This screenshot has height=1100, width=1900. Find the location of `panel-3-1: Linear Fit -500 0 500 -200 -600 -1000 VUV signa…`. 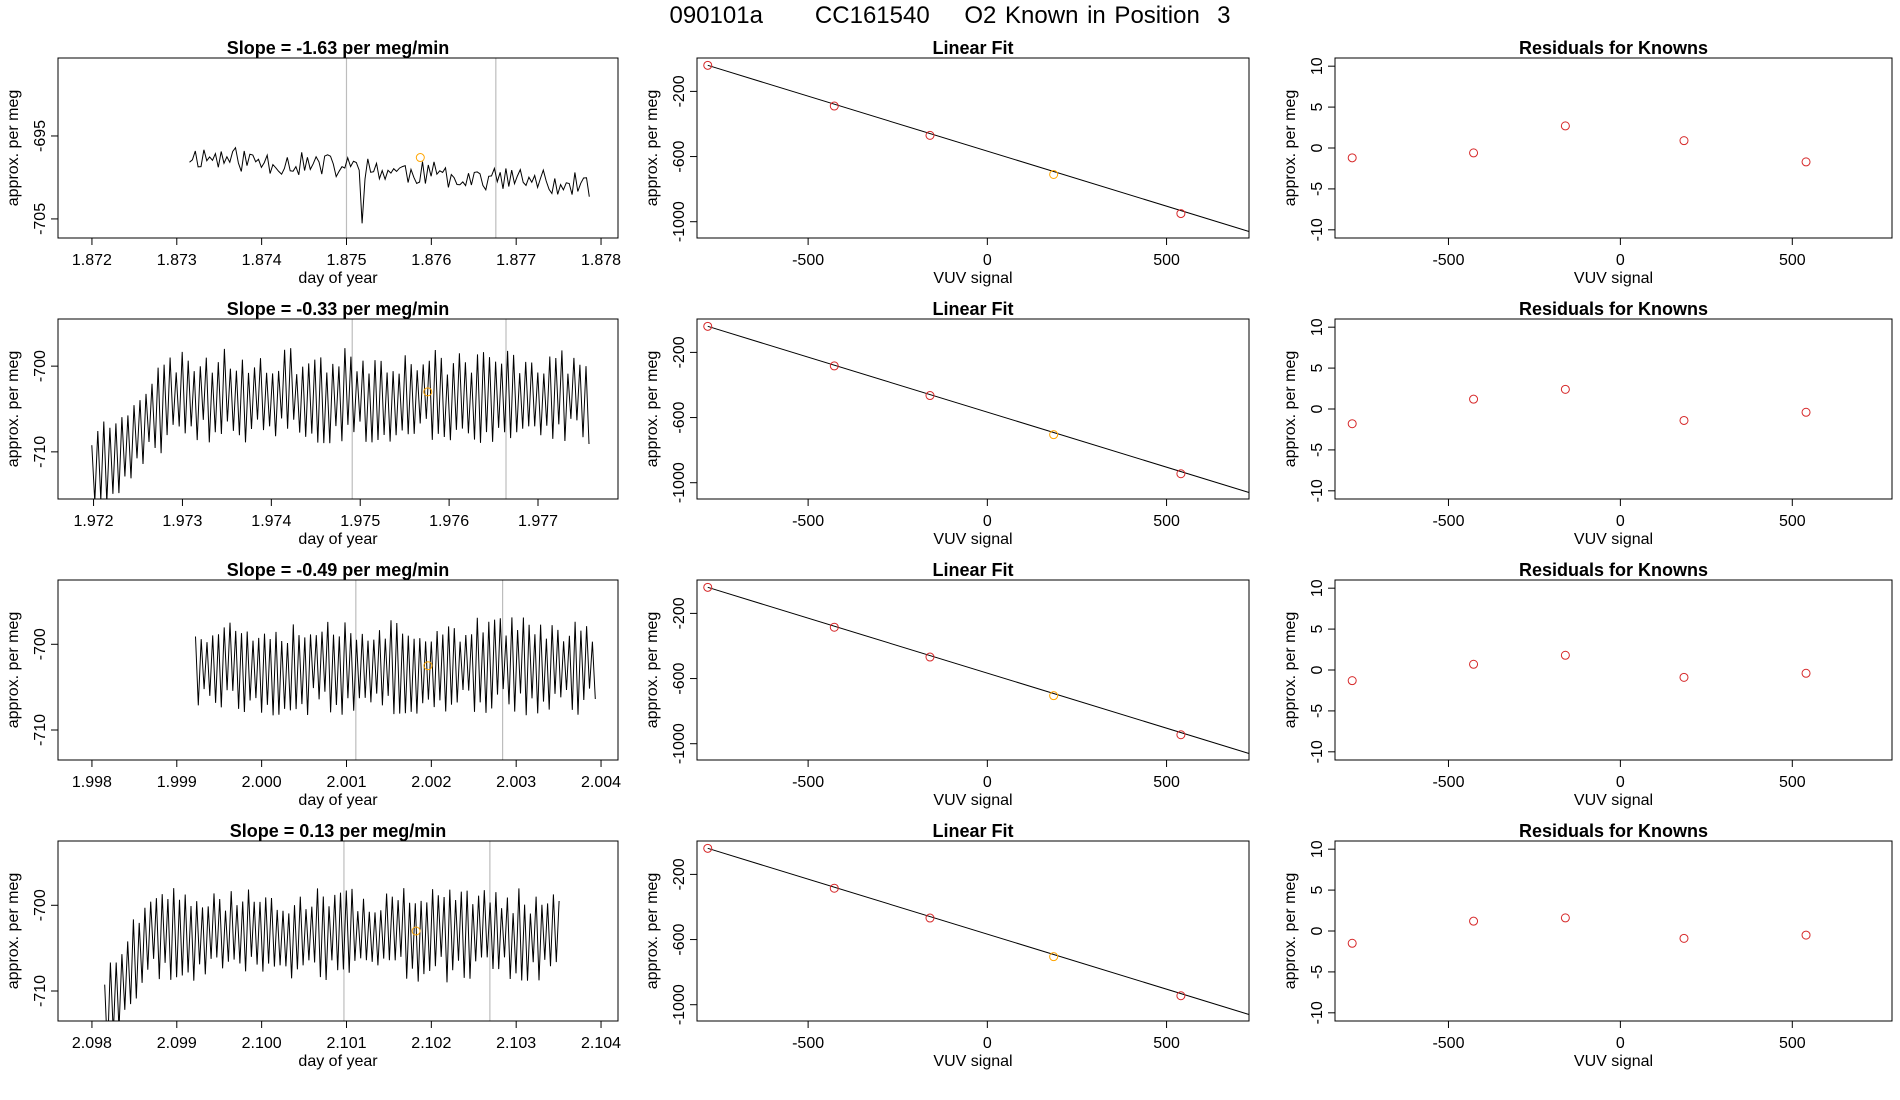

panel-3-1: Linear Fit -500 0 500 -200 -600 -1000 VUV signa… is located at coordinates (947, 945).